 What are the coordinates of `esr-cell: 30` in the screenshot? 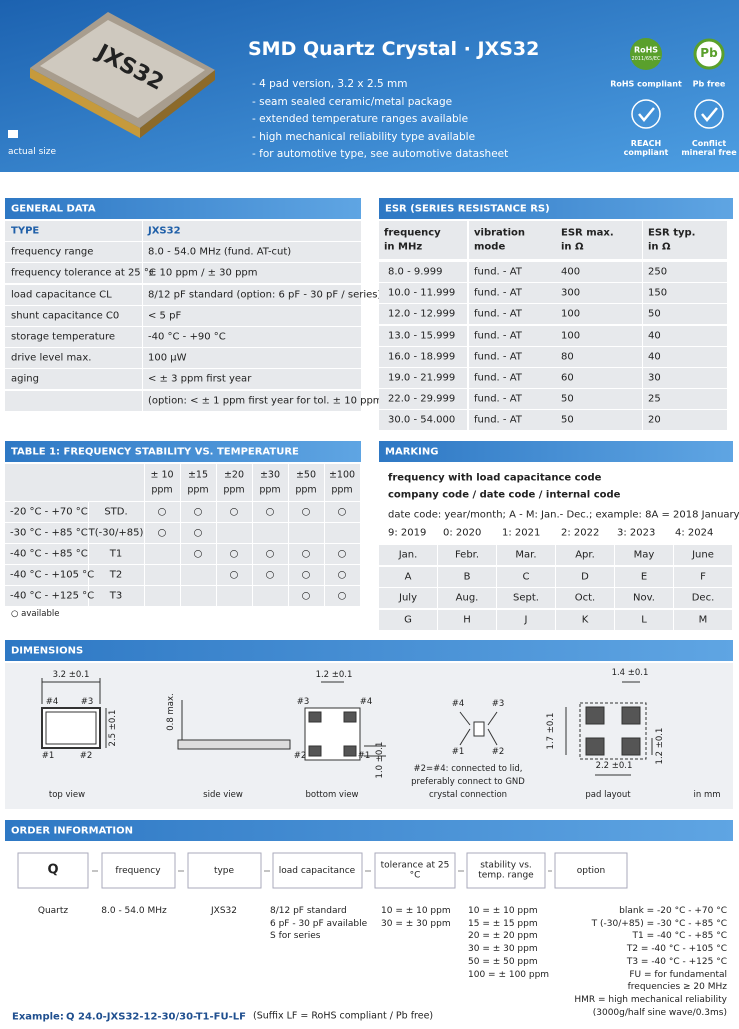 It's located at (654, 378).